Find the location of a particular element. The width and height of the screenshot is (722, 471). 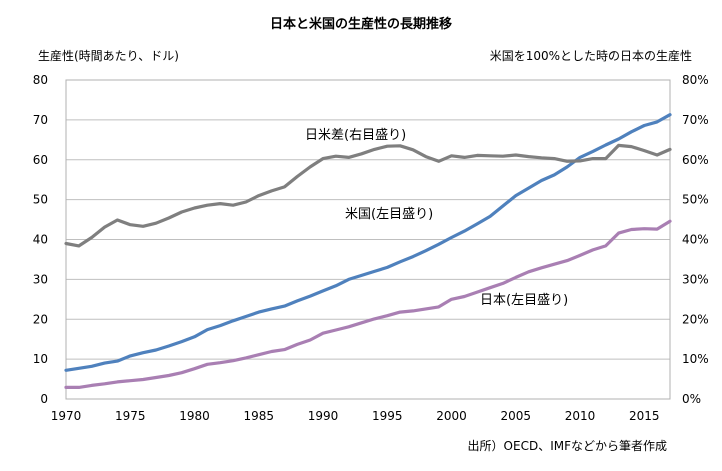

right-tick-label: 40% is located at coordinates (695, 240).